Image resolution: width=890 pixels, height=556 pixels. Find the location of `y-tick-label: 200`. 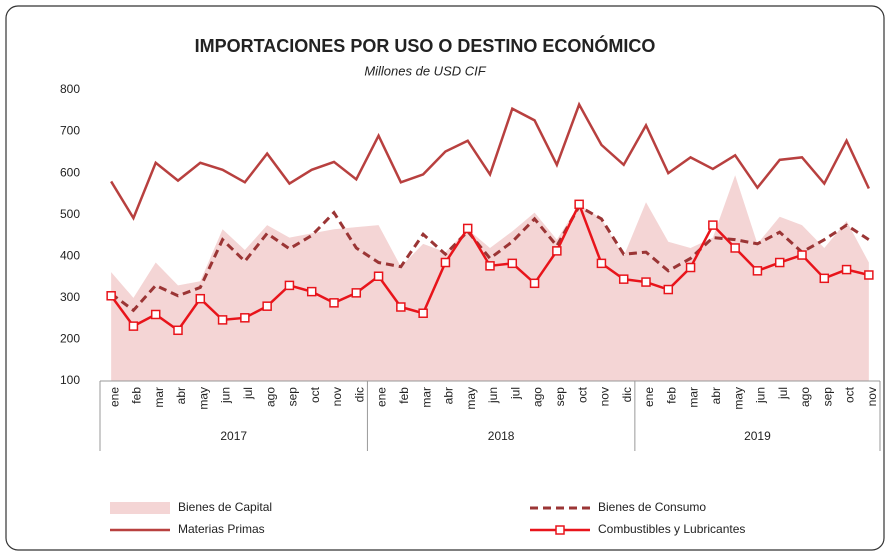

y-tick-label: 200 is located at coordinates (70, 339).